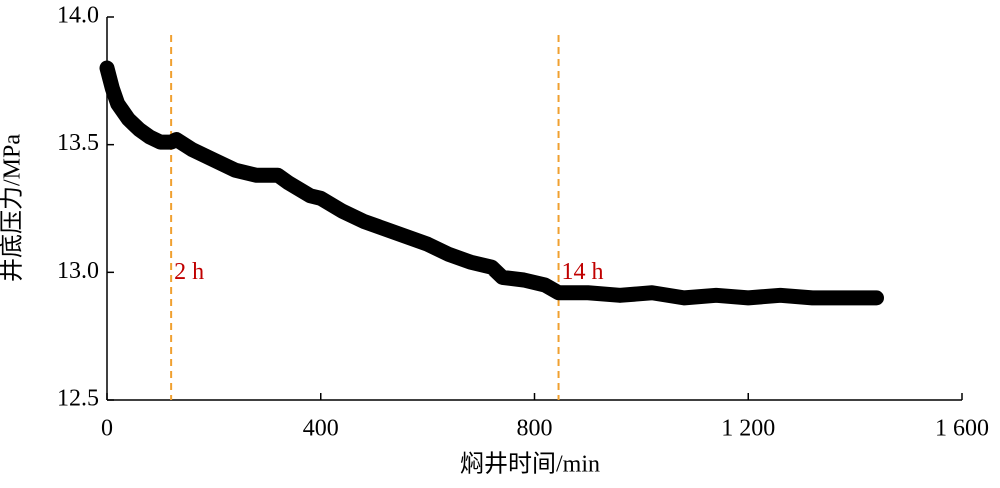  I want to click on x-tick-label: 1 200, so click(748, 429).